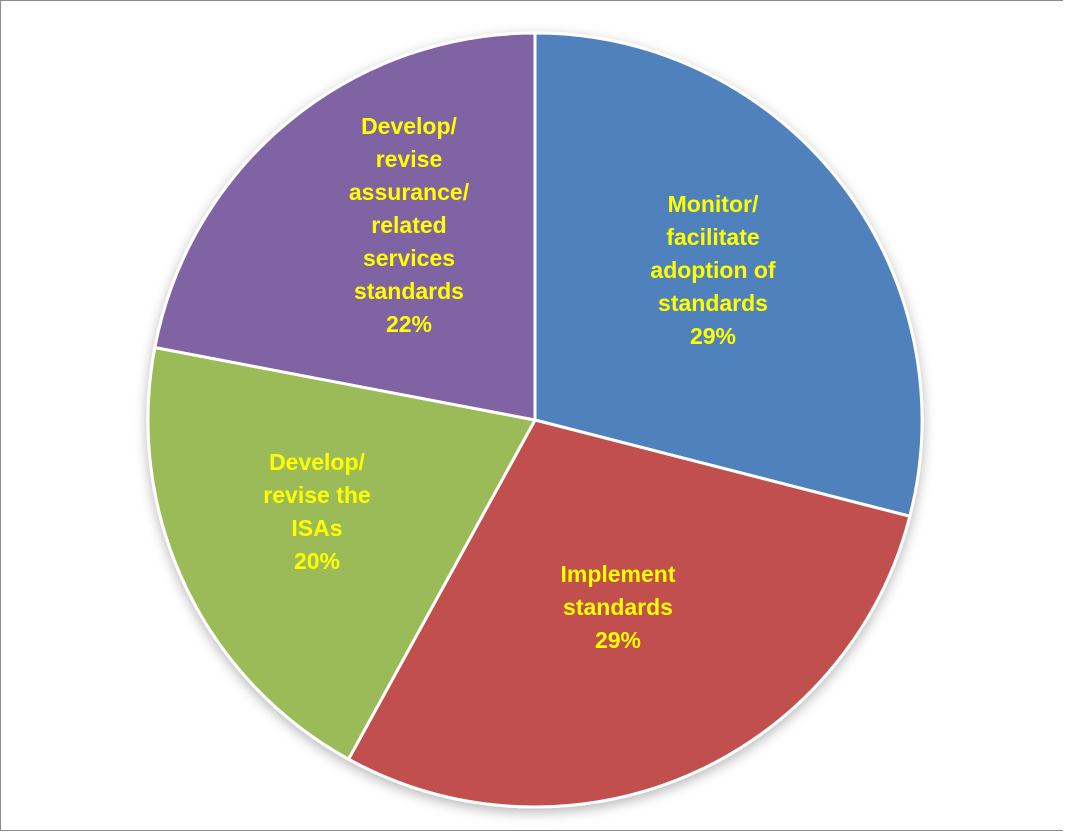 This screenshot has height=833, width=1065. I want to click on pie-data-label-2: Implement standards 29%, so click(617, 607).